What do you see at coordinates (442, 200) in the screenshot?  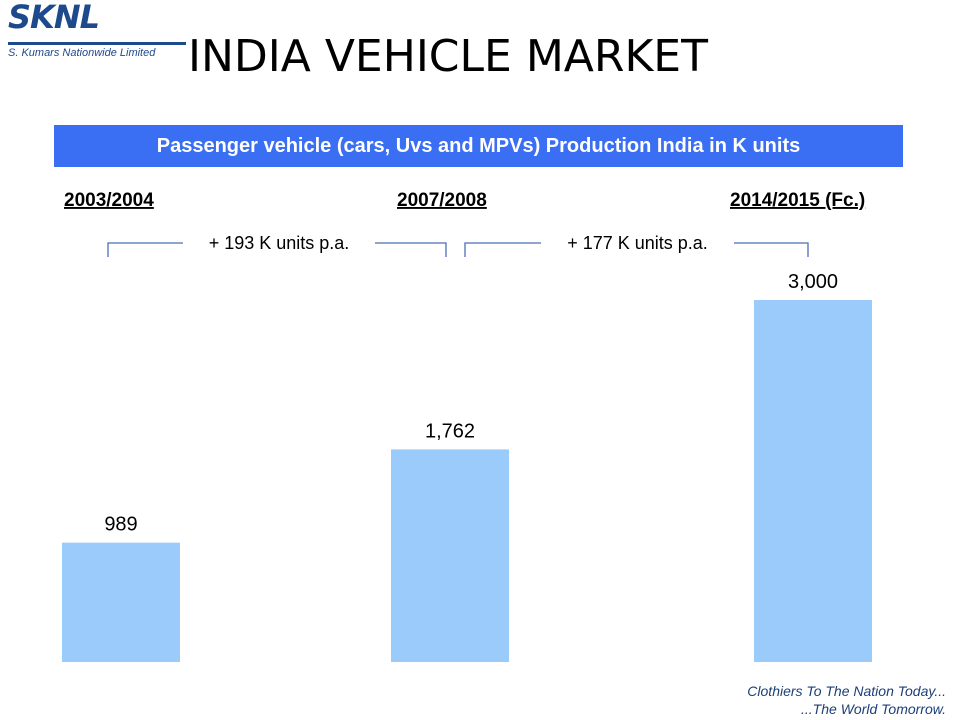 I see `period-label: 2007/2008` at bounding box center [442, 200].